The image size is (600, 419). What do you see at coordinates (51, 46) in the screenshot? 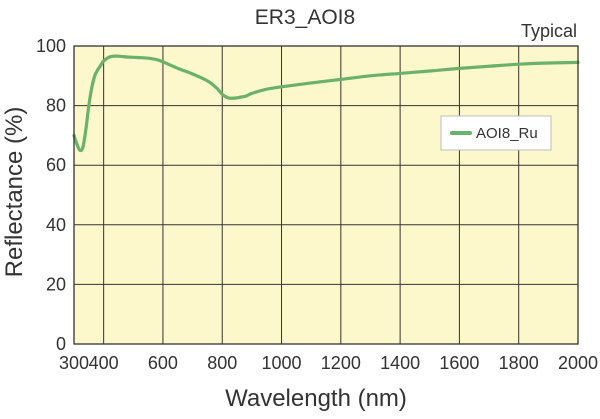
I see `y-tick-label: 100` at bounding box center [51, 46].